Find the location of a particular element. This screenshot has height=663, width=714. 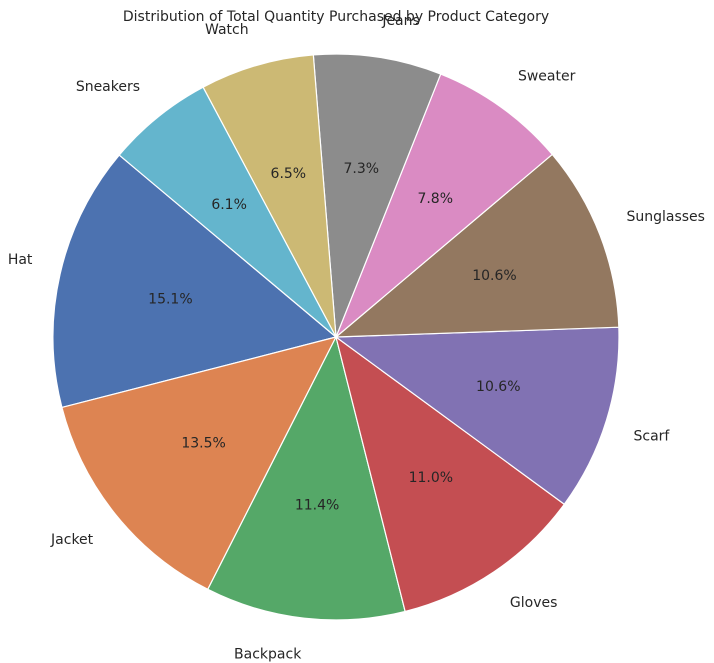

percent-label-jeans: 7.3% is located at coordinates (361, 169).